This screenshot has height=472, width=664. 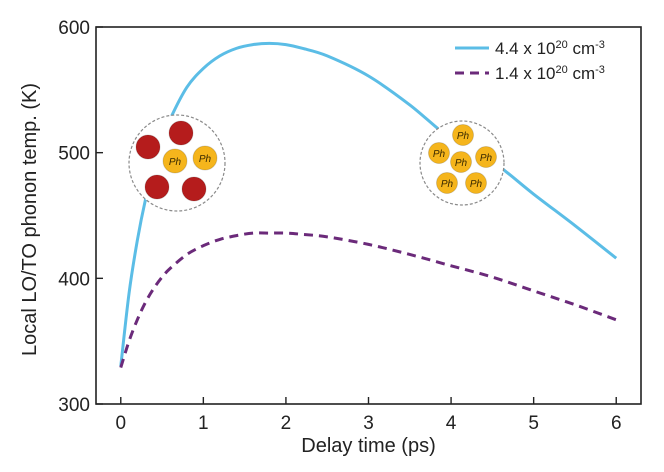 What do you see at coordinates (525, 48) in the screenshot?
I see `legend-text-part: 4.4 x 10` at bounding box center [525, 48].